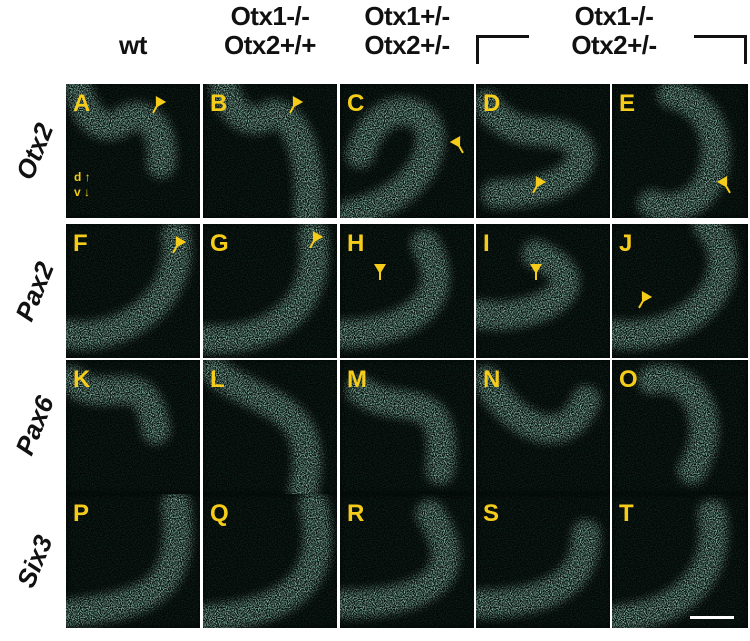 Image resolution: width=750 pixels, height=641 pixels. Describe the element at coordinates (217, 379) in the screenshot. I see `panel-letter: L` at that location.